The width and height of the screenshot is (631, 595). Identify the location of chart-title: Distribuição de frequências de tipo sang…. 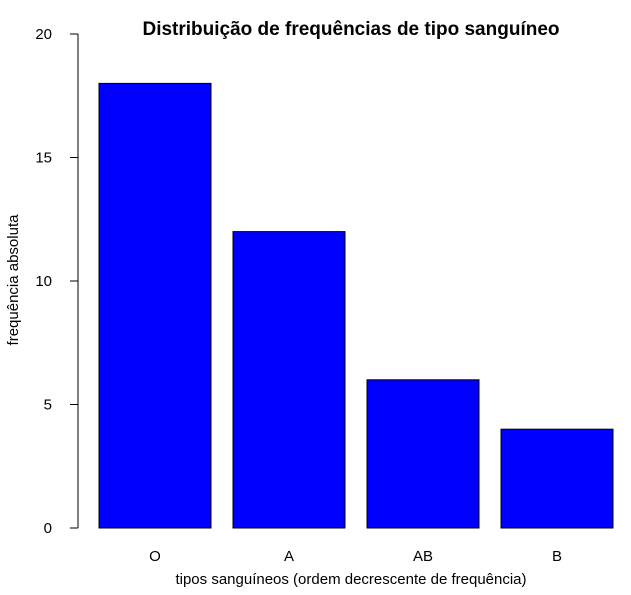
(350, 29).